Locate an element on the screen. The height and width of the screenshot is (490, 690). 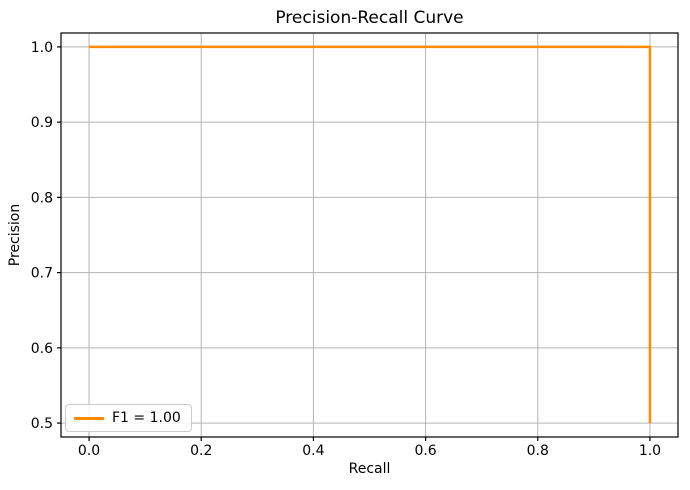
chart-title: Precision-Recall Curve is located at coordinates (369, 18).